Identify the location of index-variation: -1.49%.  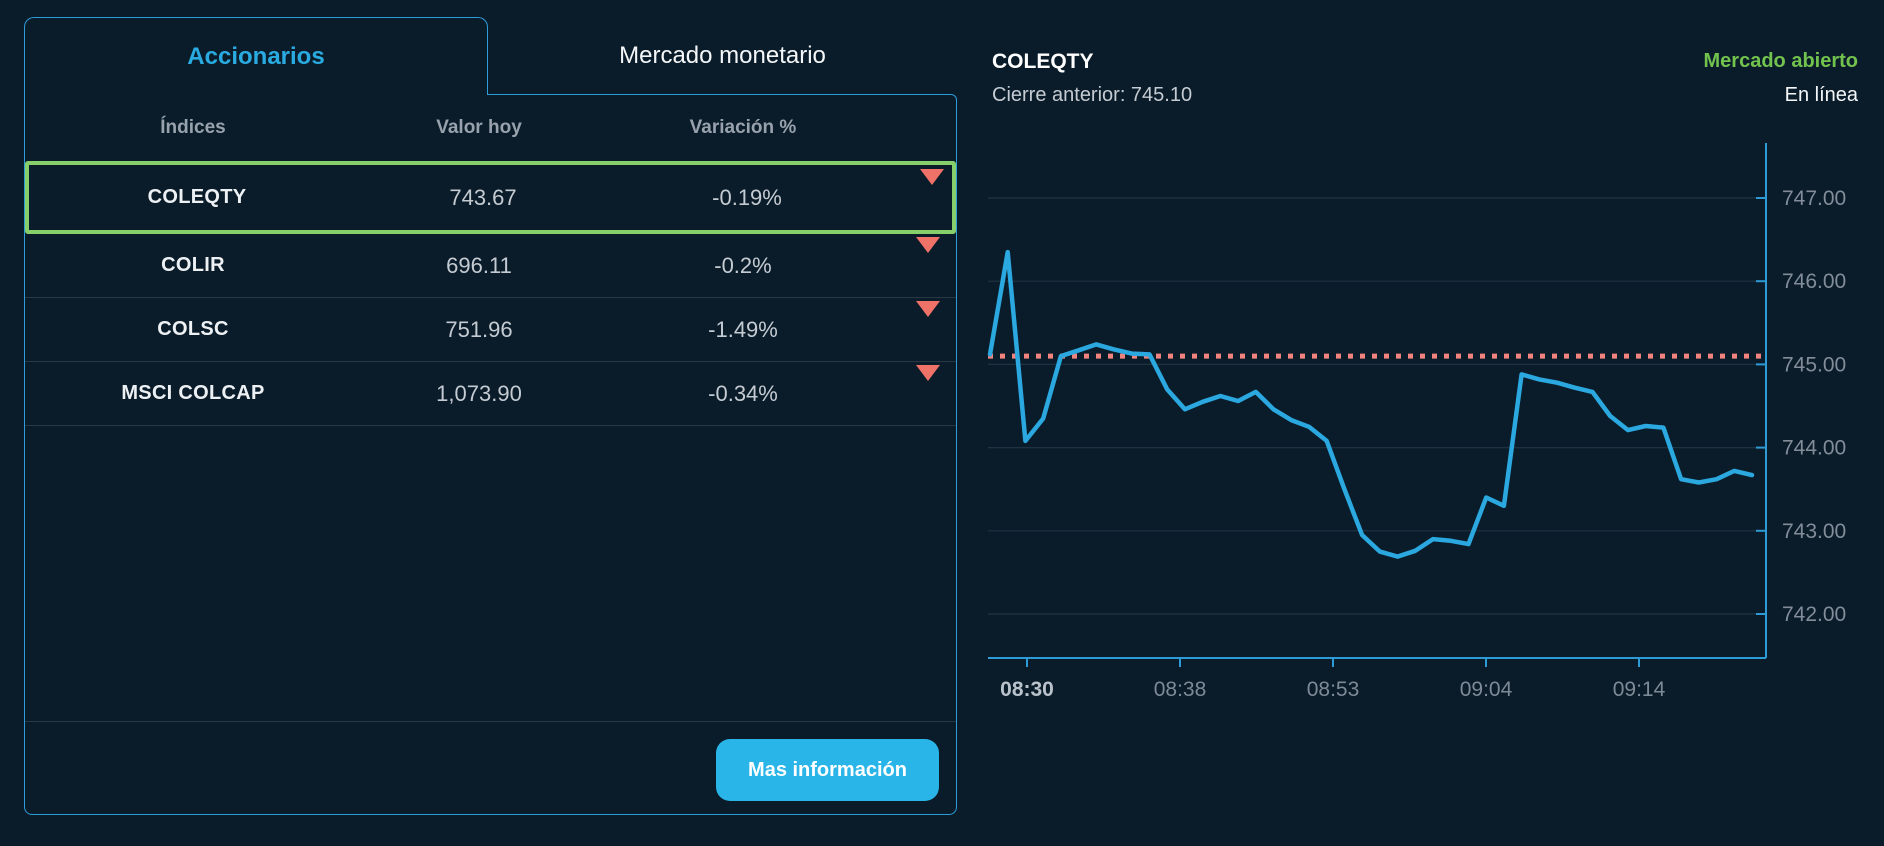
(743, 329).